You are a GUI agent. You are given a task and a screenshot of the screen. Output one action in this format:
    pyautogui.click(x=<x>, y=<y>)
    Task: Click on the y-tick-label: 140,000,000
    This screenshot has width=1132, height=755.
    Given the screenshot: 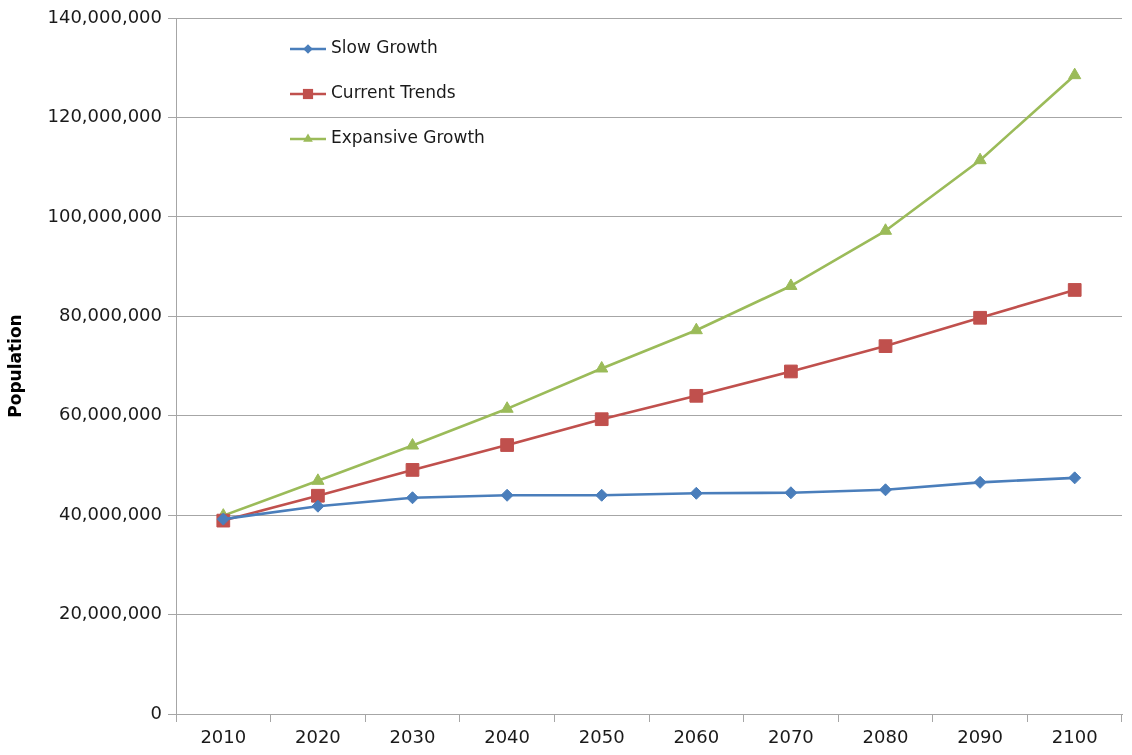 What is the action you would take?
    pyautogui.click(x=104, y=16)
    